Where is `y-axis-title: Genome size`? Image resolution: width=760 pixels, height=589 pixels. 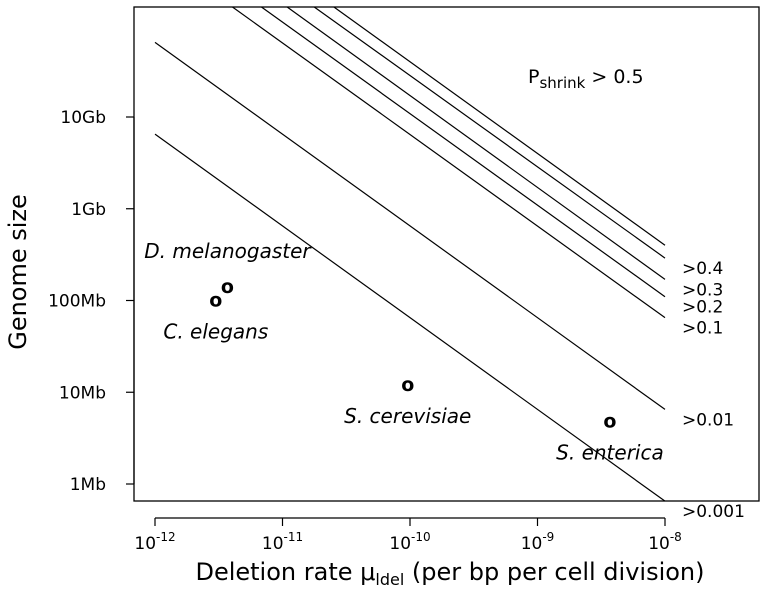 y-axis-title: Genome size is located at coordinates (18, 272).